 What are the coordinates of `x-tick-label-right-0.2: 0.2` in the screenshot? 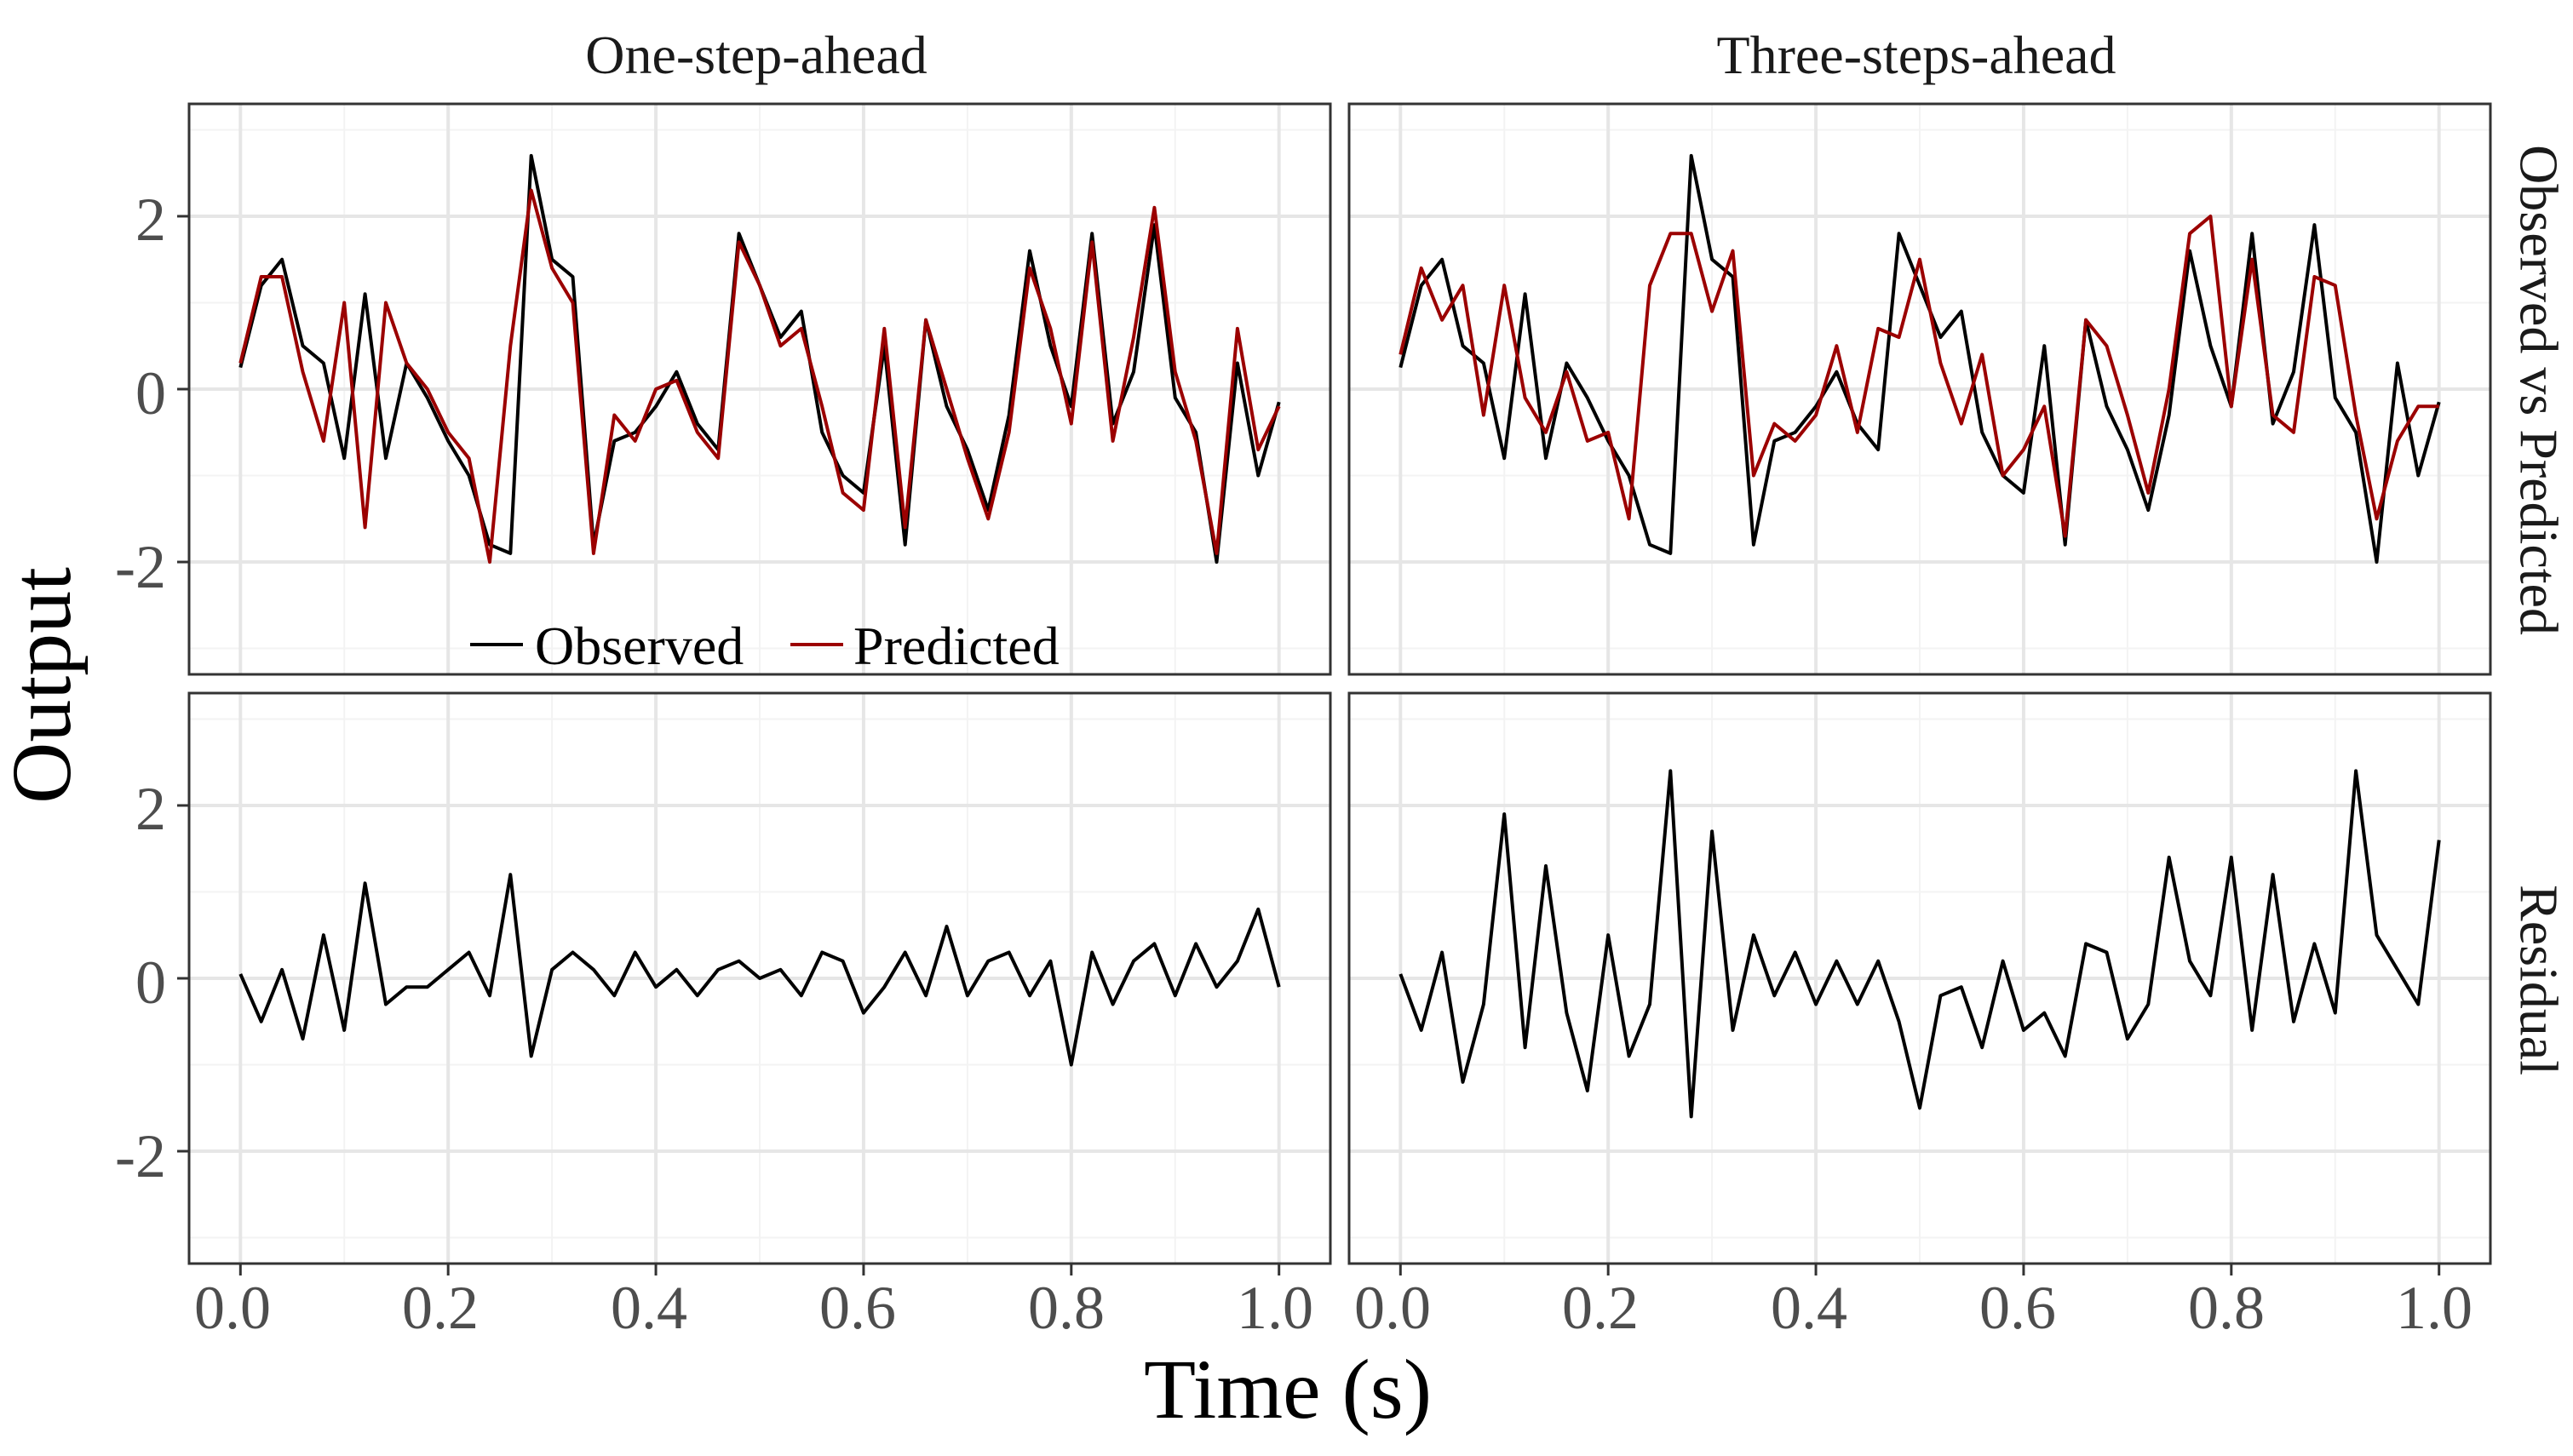 It's located at (1601, 1308).